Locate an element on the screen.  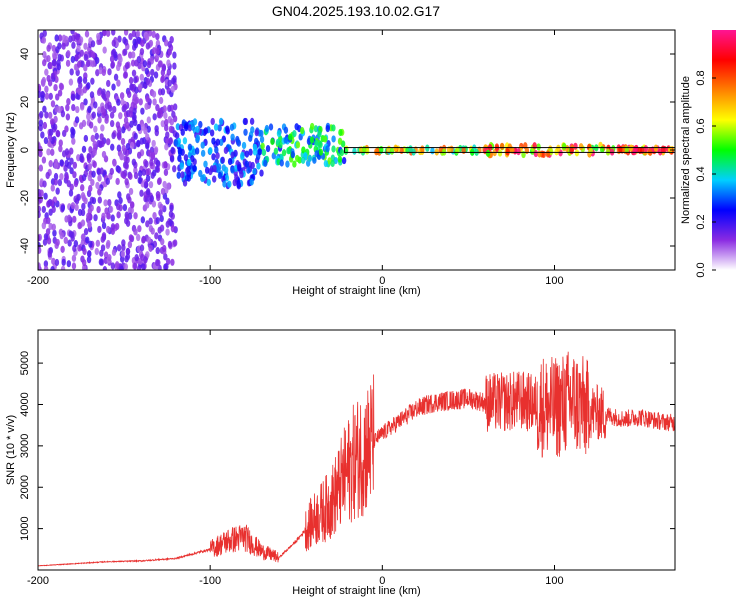
figure-title: GN04.2025.193.10.02.G17 is located at coordinates (356, 11).